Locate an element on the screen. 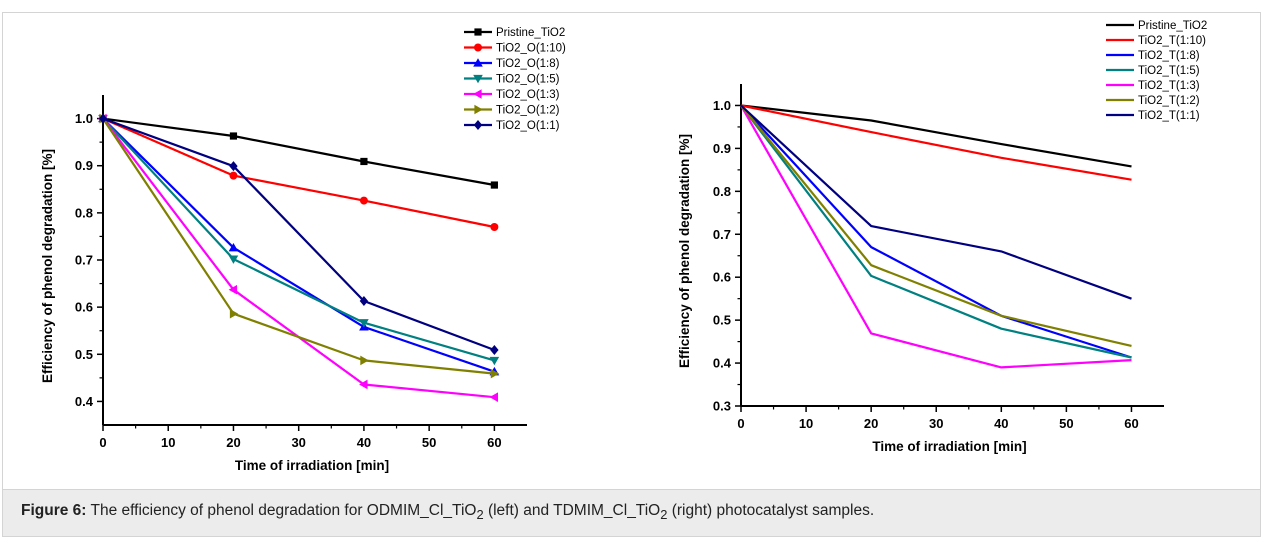  legend-label: TiO2_T(1:10) is located at coordinates (1172, 41).